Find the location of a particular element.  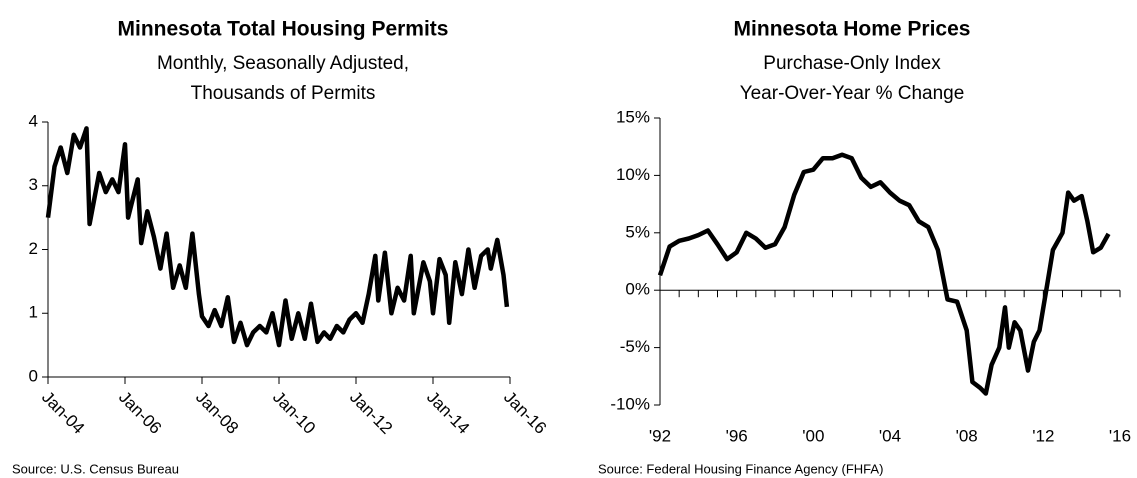

x-tick-label: '16 is located at coordinates (1120, 435).